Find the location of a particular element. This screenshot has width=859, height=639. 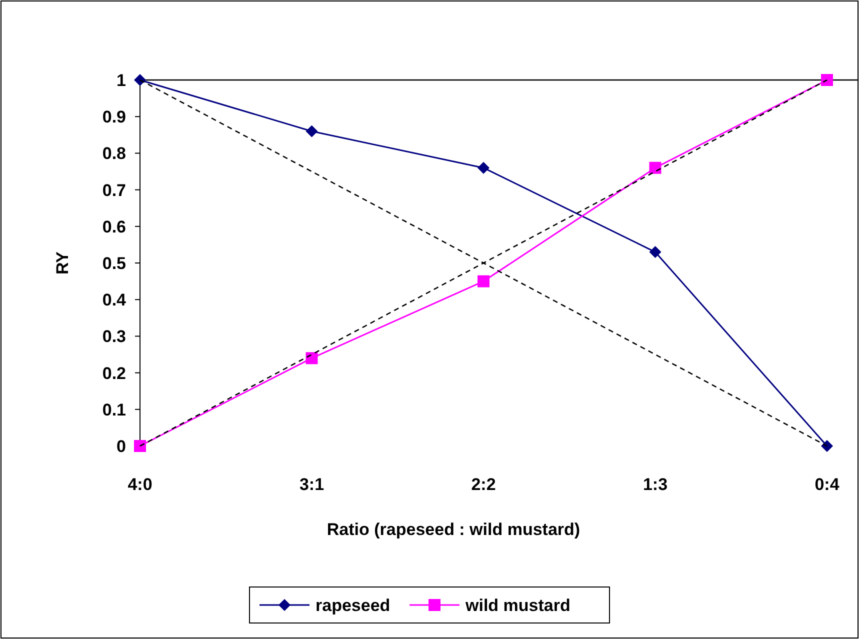

y-tick-label: 0.8 is located at coordinates (114, 154).